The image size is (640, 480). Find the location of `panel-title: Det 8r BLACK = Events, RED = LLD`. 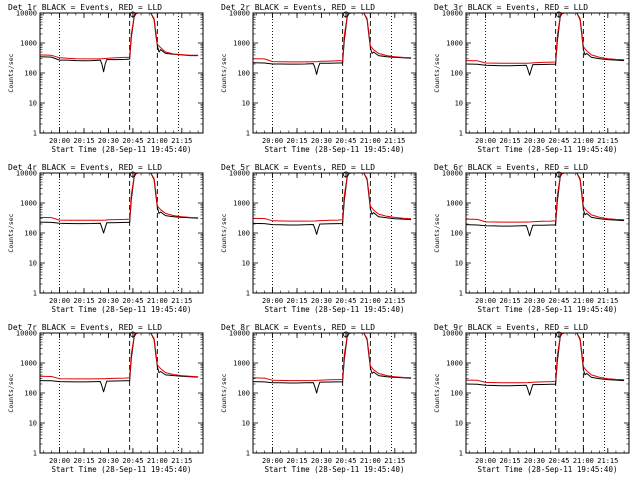

panel-title: Det 8r BLACK = Events, RED = LLD is located at coordinates (298, 327).